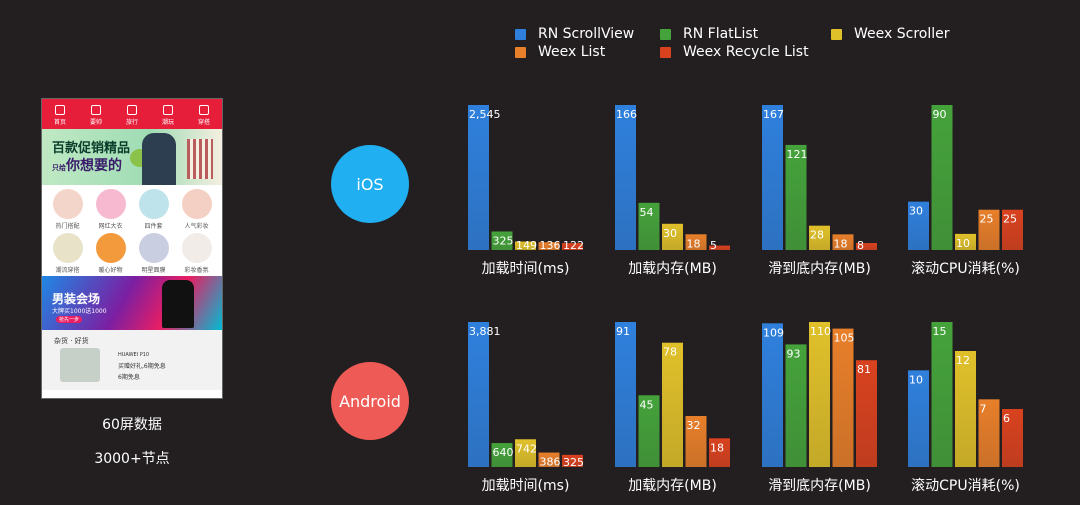 The width and height of the screenshot is (1080, 505). Describe the element at coordinates (131, 122) in the screenshot. I see `phone-tab-label: 旅行` at that location.